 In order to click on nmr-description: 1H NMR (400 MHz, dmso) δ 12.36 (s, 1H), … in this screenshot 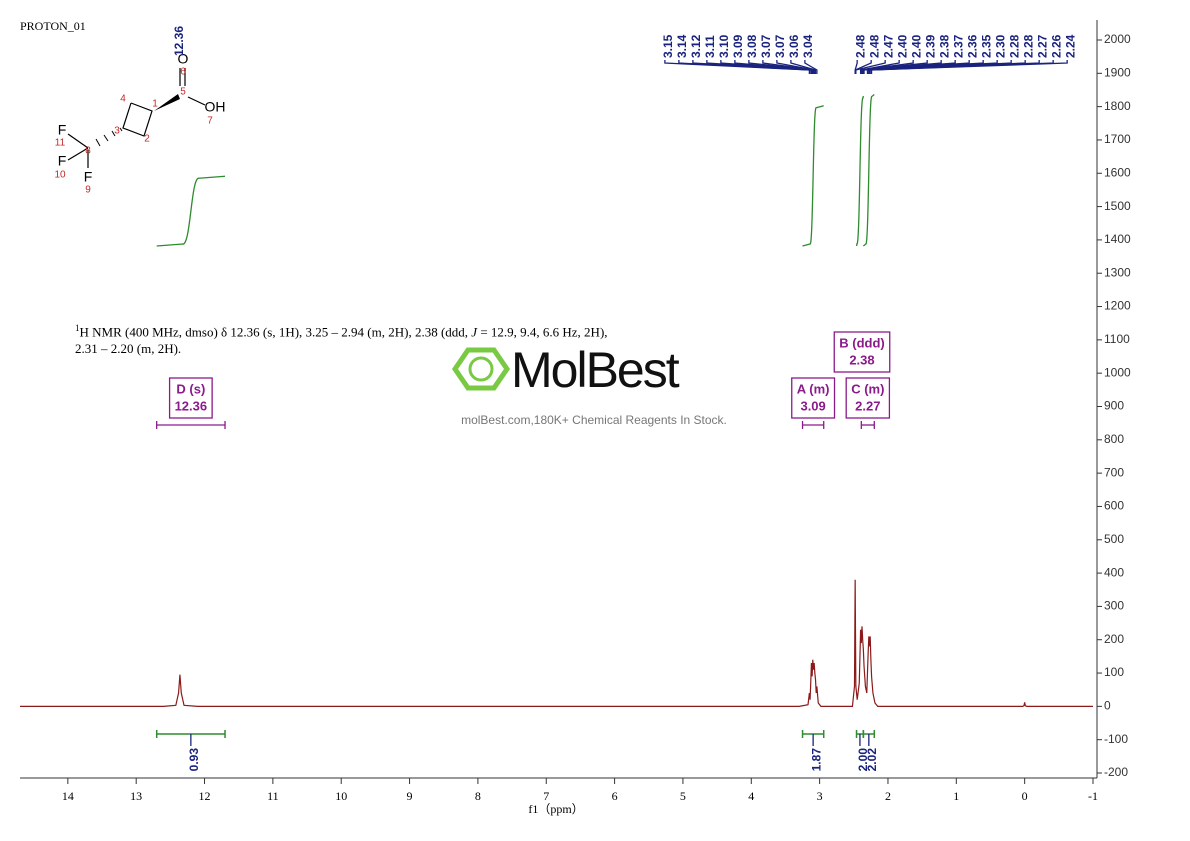, I will do `click(341, 338)`.